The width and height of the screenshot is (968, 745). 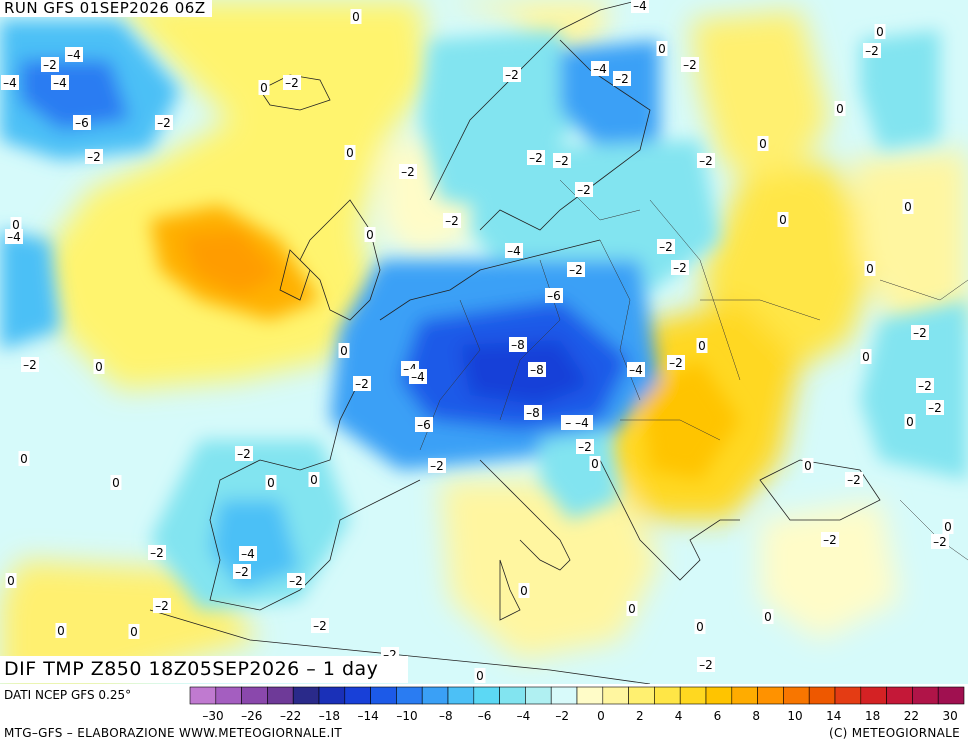 What do you see at coordinates (640, 716) in the screenshot?
I see `legend-tick-label: 2` at bounding box center [640, 716].